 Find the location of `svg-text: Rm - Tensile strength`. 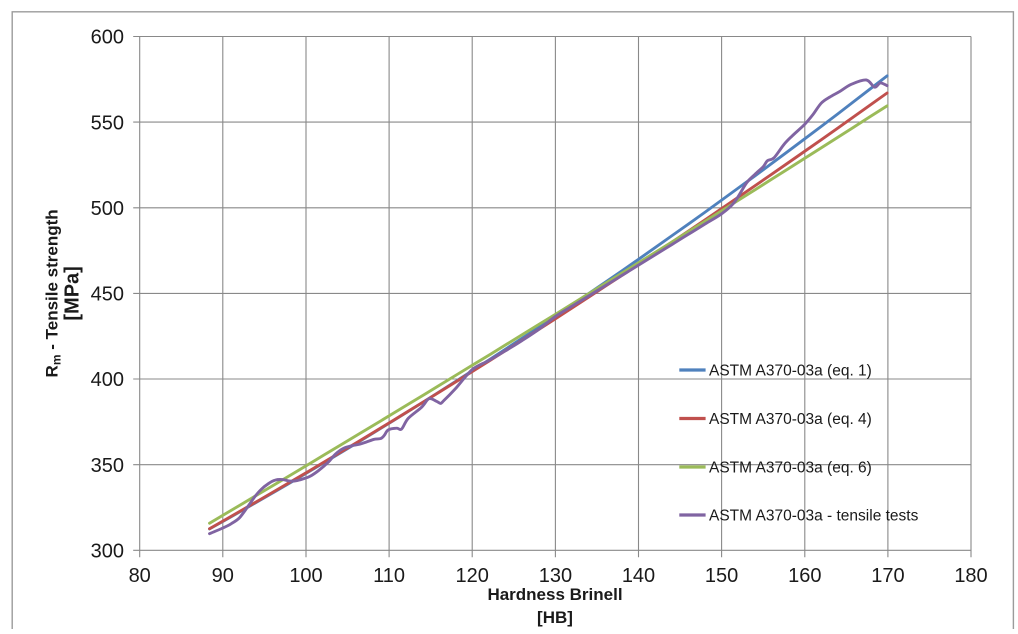

svg-text: Rm - Tensile strength is located at coordinates (53, 293).